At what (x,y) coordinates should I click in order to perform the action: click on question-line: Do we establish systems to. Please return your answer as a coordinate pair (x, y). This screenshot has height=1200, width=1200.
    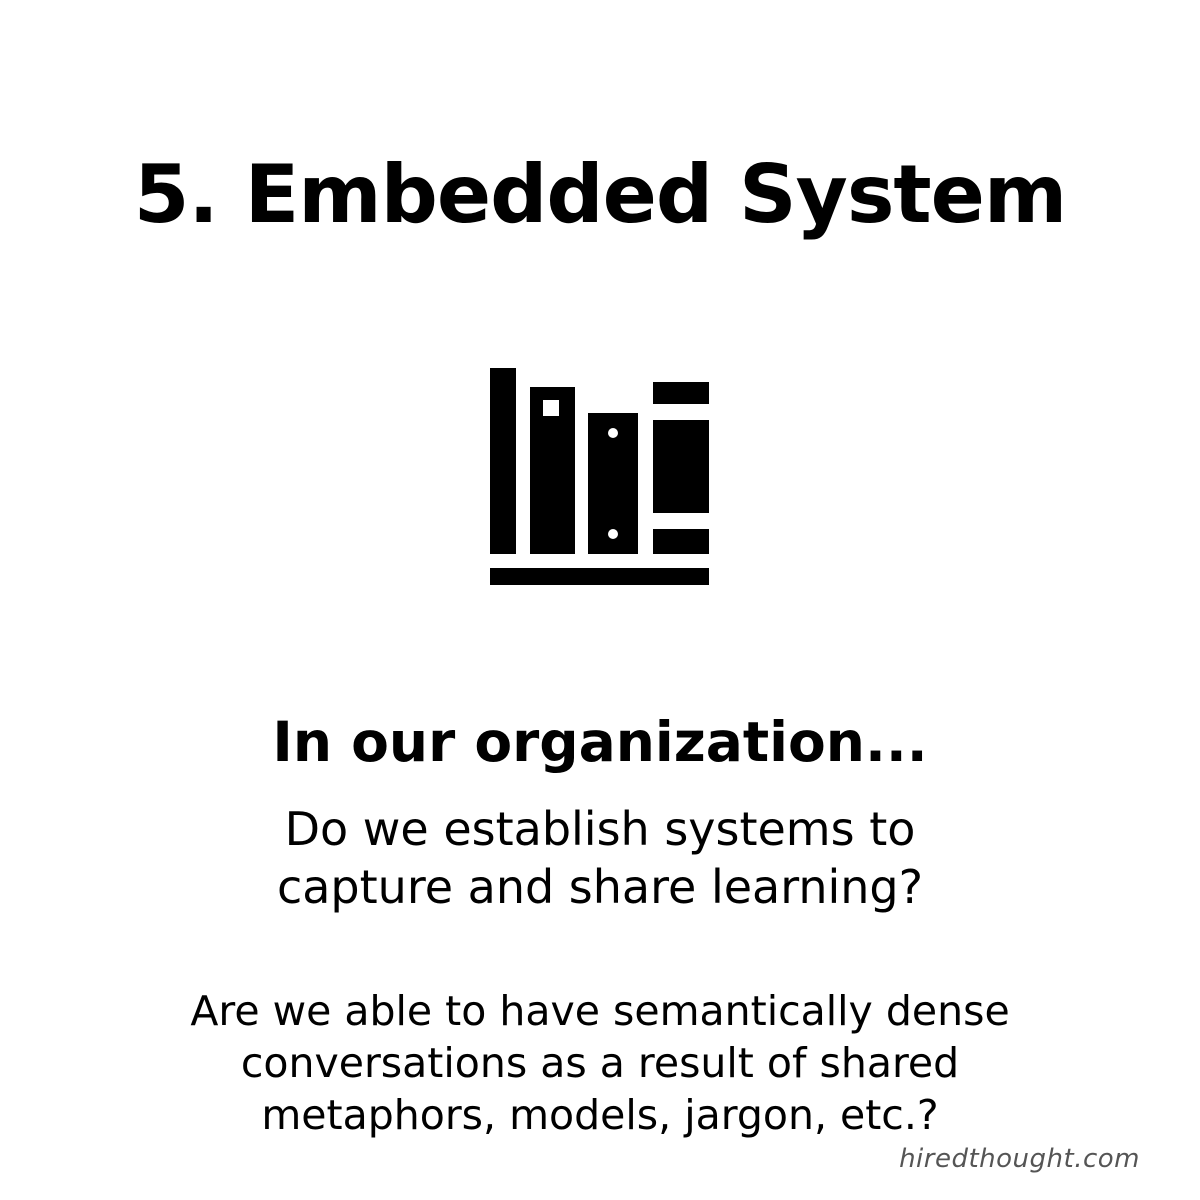
    Looking at the image, I should click on (600, 829).